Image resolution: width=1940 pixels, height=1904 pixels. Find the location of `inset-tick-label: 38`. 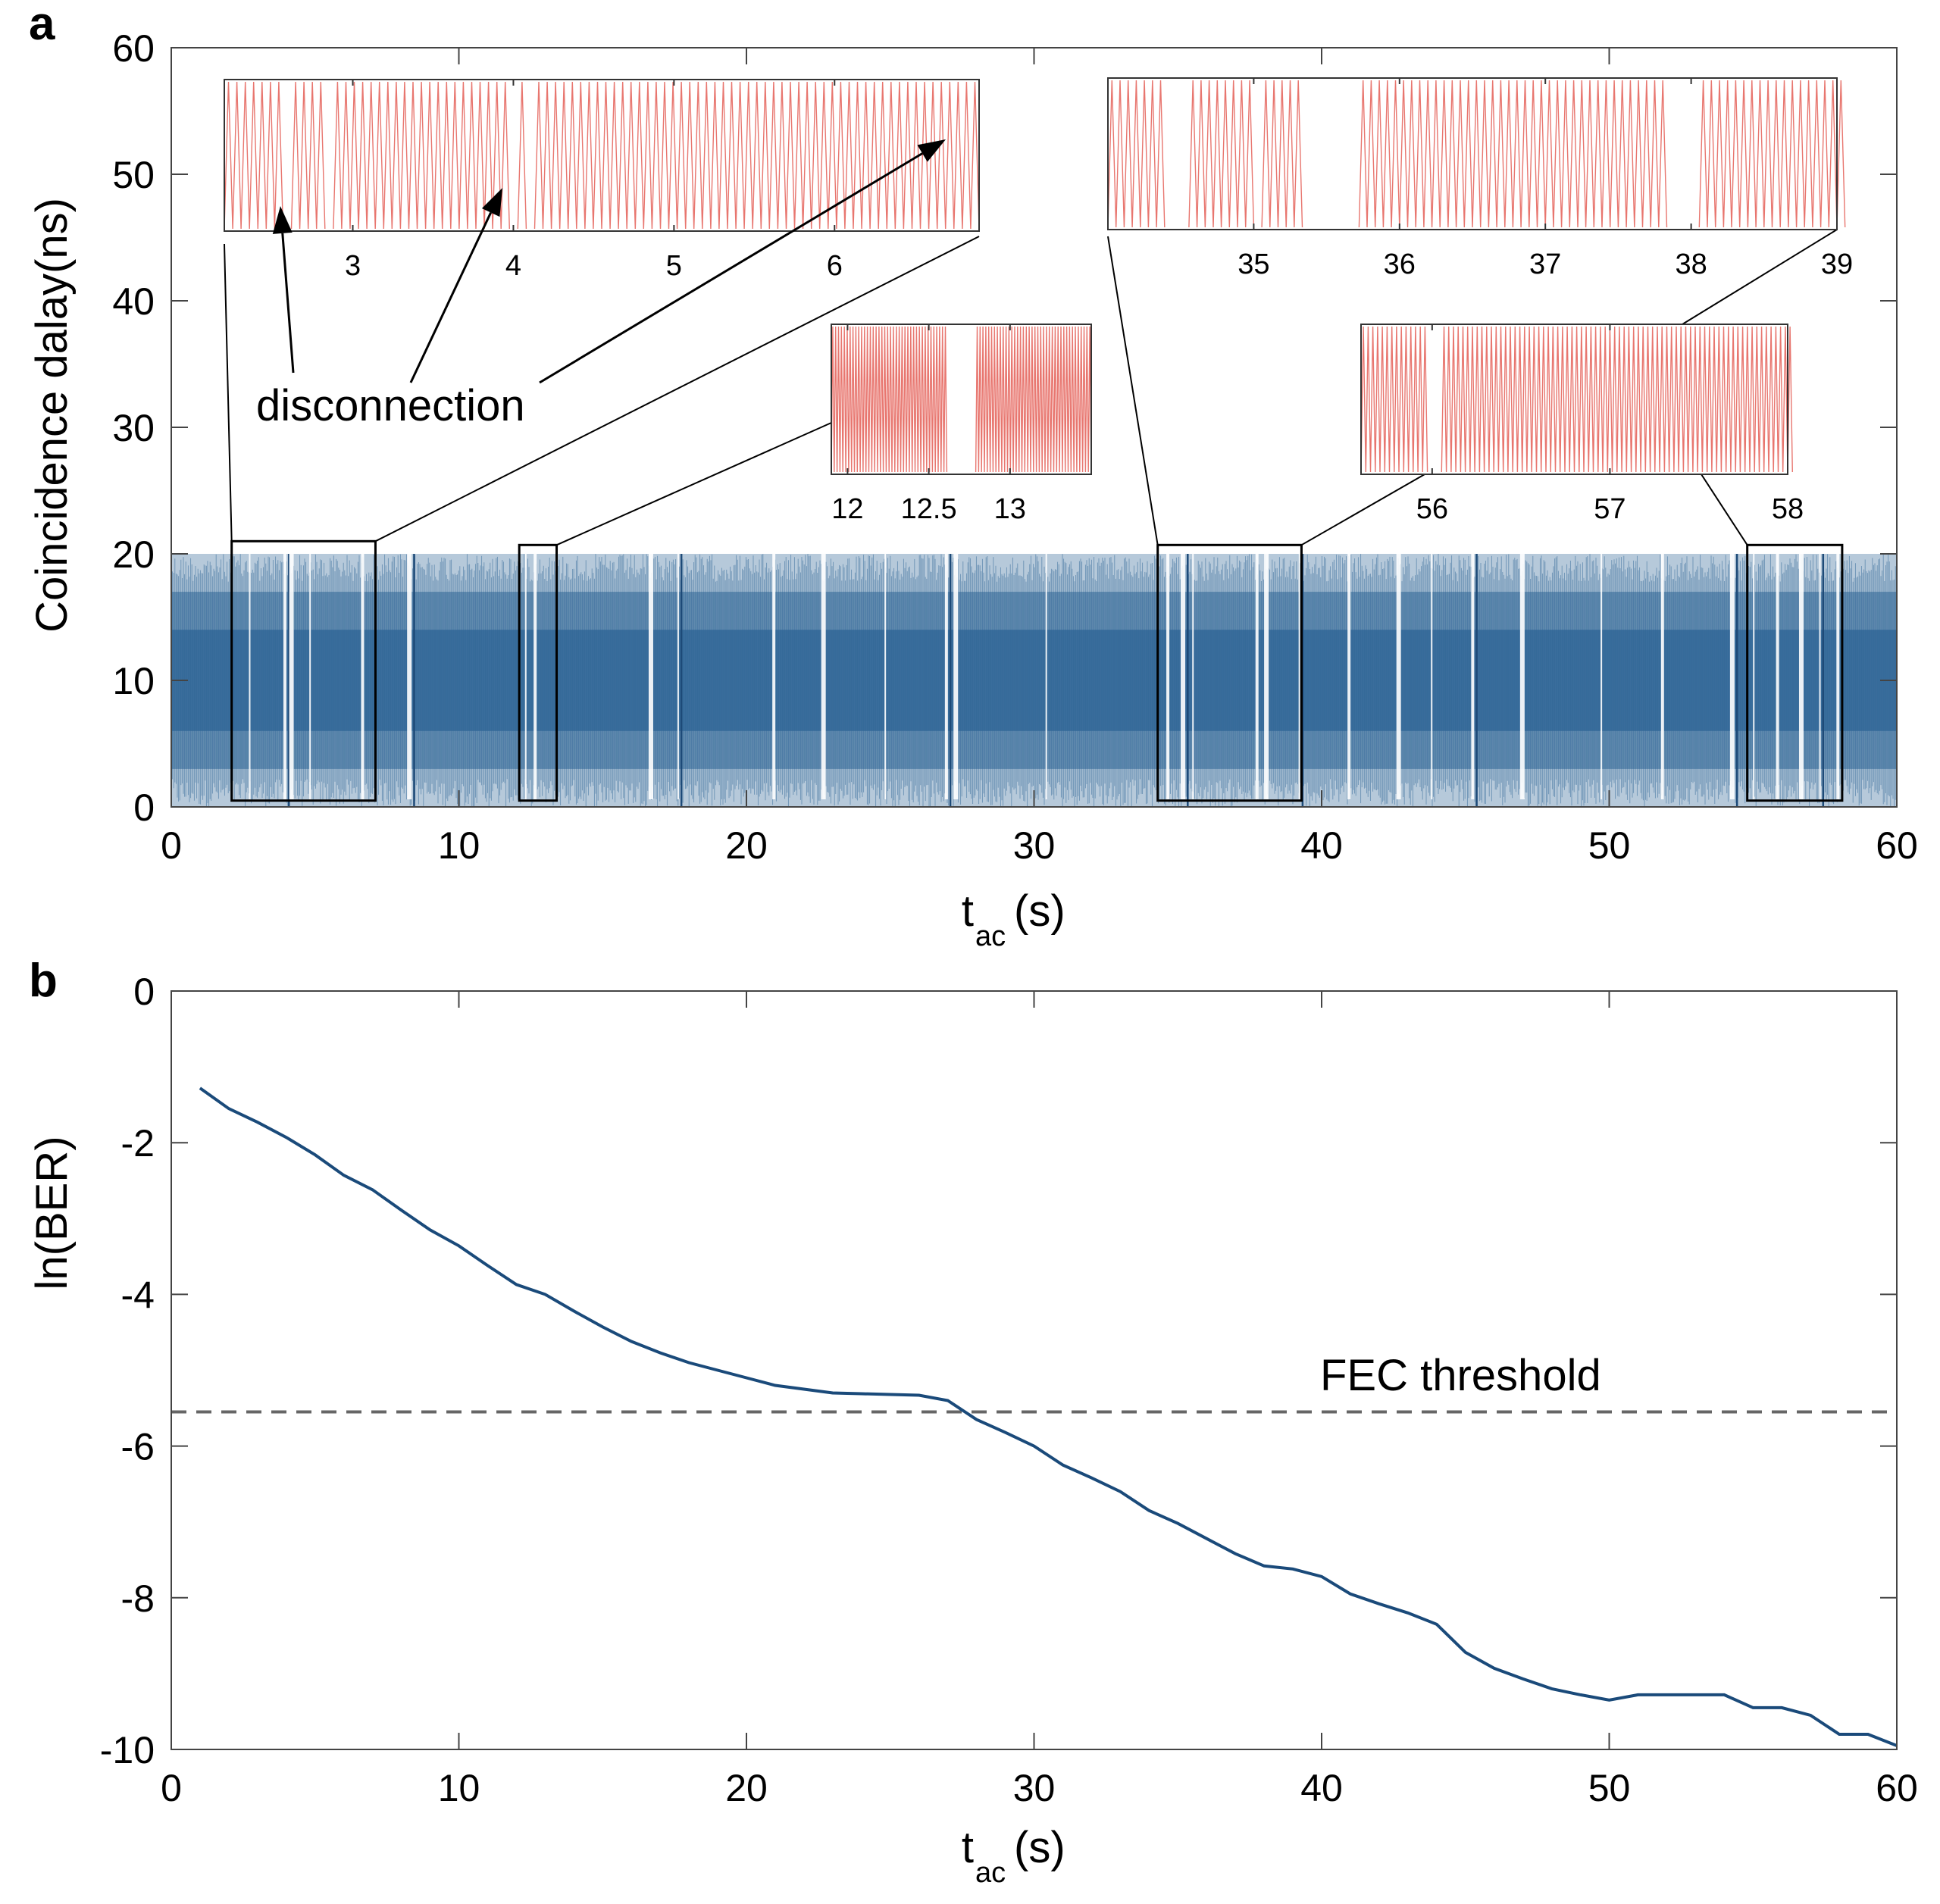

inset-tick-label: 38 is located at coordinates (1691, 264).